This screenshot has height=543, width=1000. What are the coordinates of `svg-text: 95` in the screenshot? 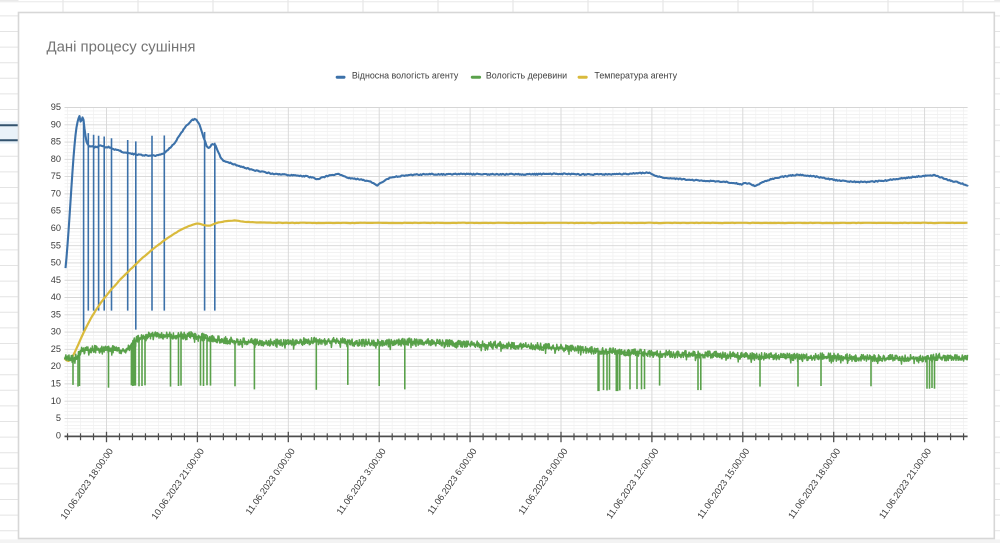 It's located at (56, 107).